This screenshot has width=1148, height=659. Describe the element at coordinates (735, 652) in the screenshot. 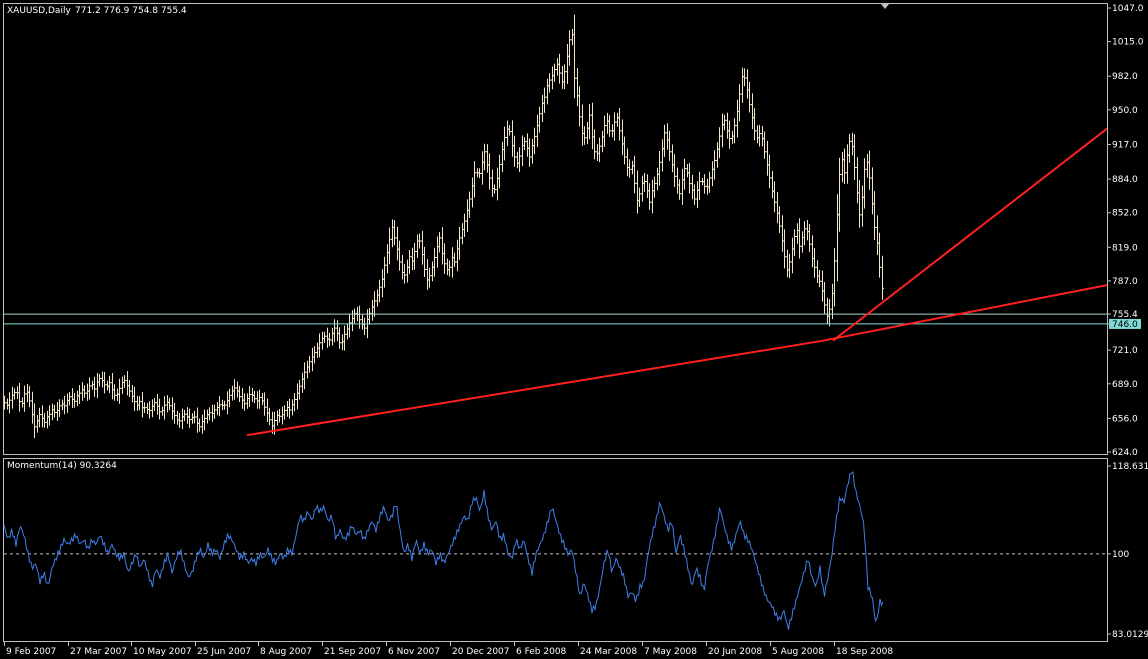

I see `x-tick-label: 20 Jun 2008` at that location.